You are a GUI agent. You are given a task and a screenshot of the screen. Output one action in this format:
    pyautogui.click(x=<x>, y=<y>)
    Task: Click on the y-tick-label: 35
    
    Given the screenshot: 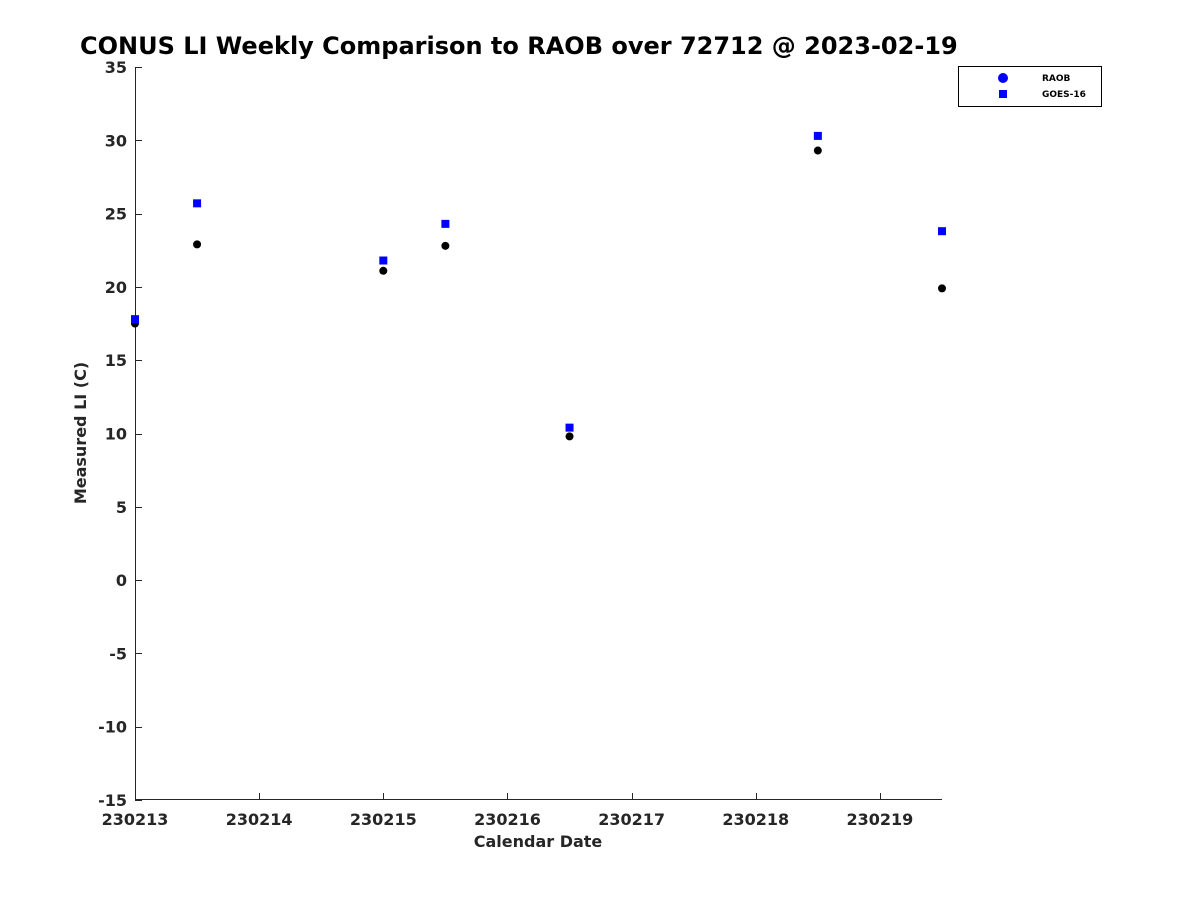 What is the action you would take?
    pyautogui.click(x=116, y=67)
    